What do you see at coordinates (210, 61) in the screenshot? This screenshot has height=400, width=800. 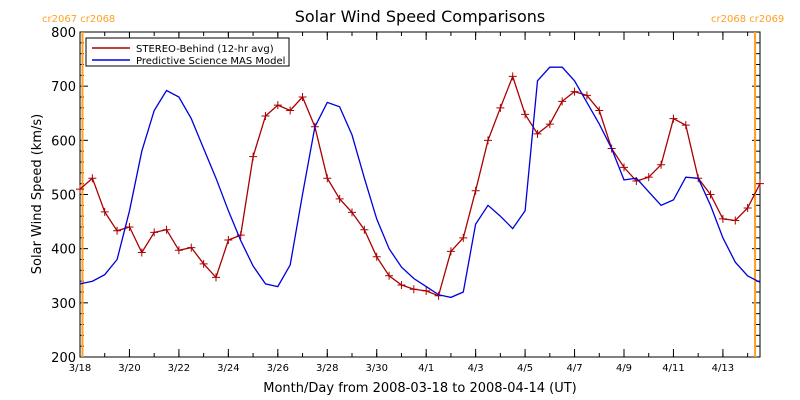 I see `legend-label-1: Predictive Science MAS Model` at bounding box center [210, 61].